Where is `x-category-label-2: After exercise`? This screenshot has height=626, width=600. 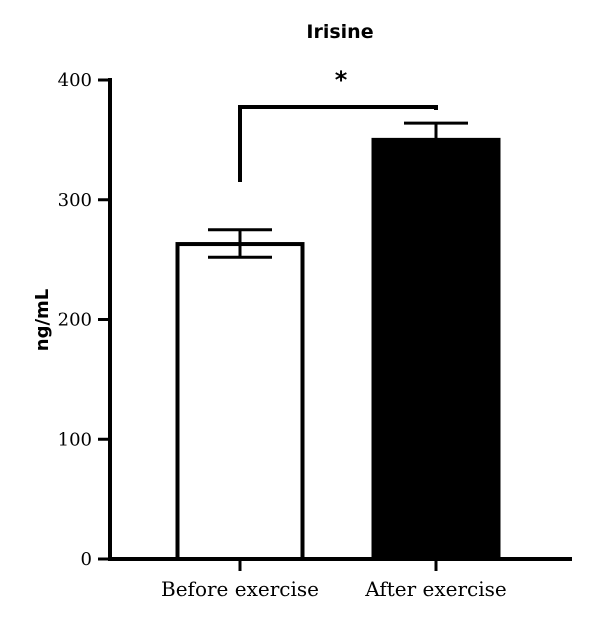
x-category-label-2: After exercise is located at coordinates (435, 589).